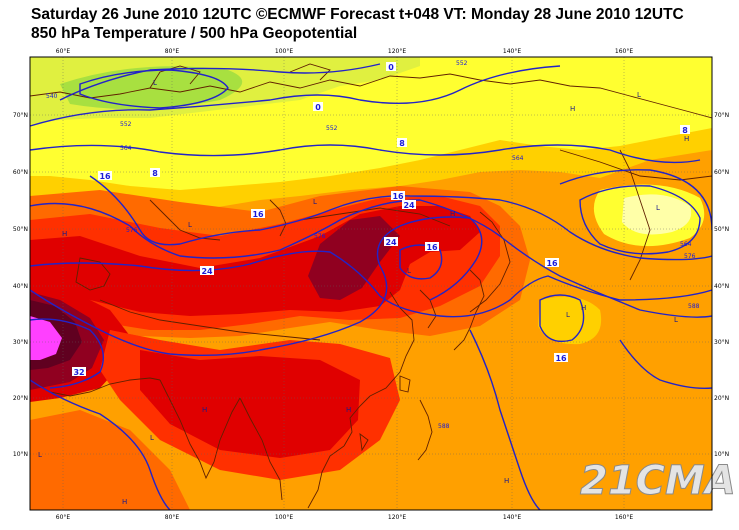  What do you see at coordinates (261, 449) in the screenshot?
I see `bay-of-bengal-east` at bounding box center [261, 449].